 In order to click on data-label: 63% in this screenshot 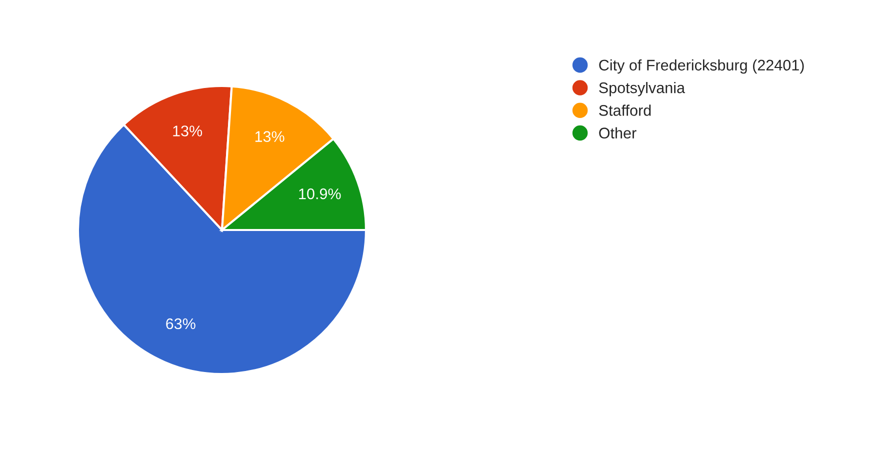, I will do `click(181, 324)`.